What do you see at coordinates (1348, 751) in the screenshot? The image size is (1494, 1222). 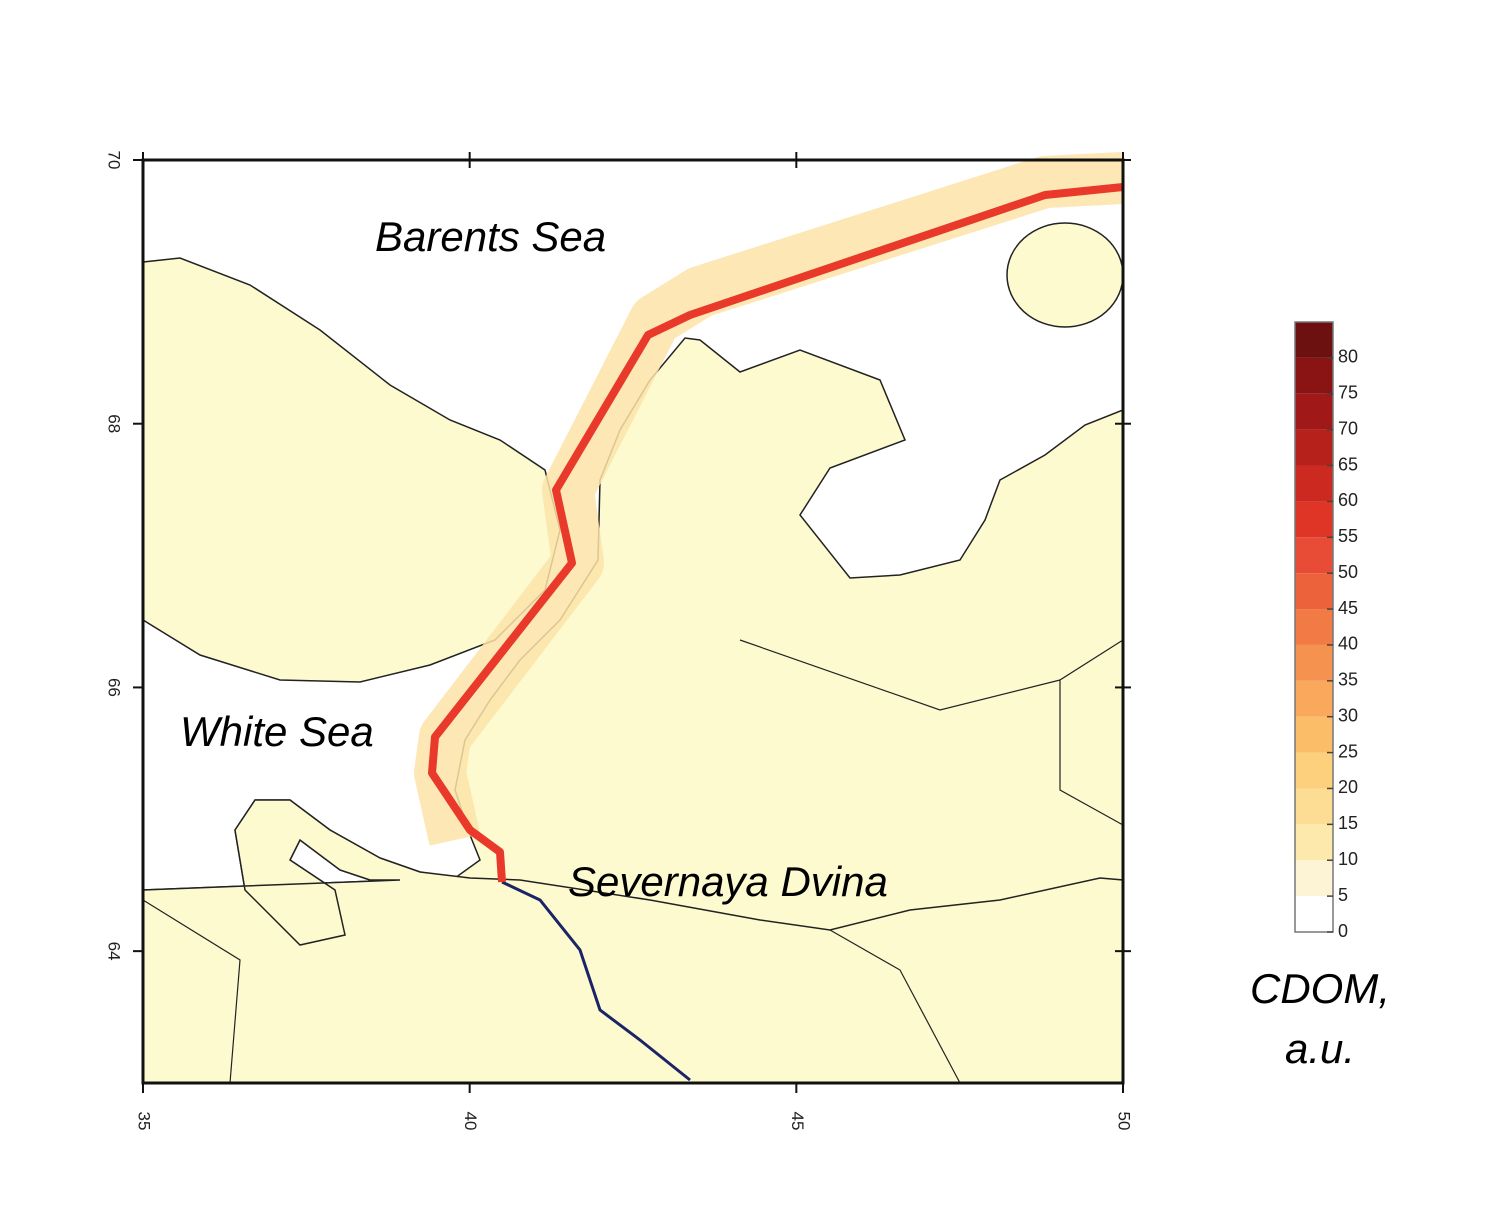 I see `colorbar-tick-label: 25` at bounding box center [1348, 751].